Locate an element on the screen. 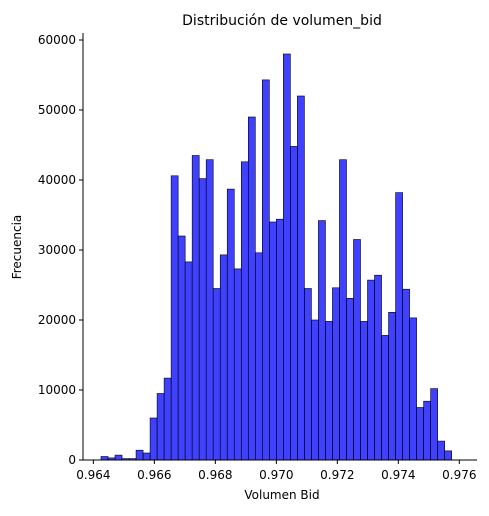  y-axis-label: Frecuencia is located at coordinates (17, 247).